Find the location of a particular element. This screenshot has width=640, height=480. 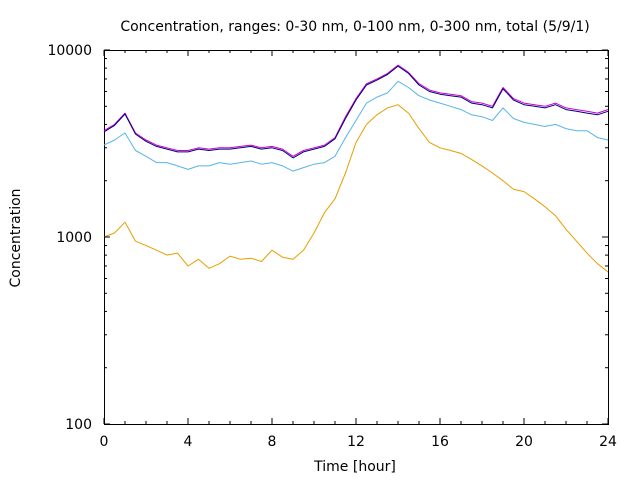

y-axis-label: Concentration is located at coordinates (16, 237).